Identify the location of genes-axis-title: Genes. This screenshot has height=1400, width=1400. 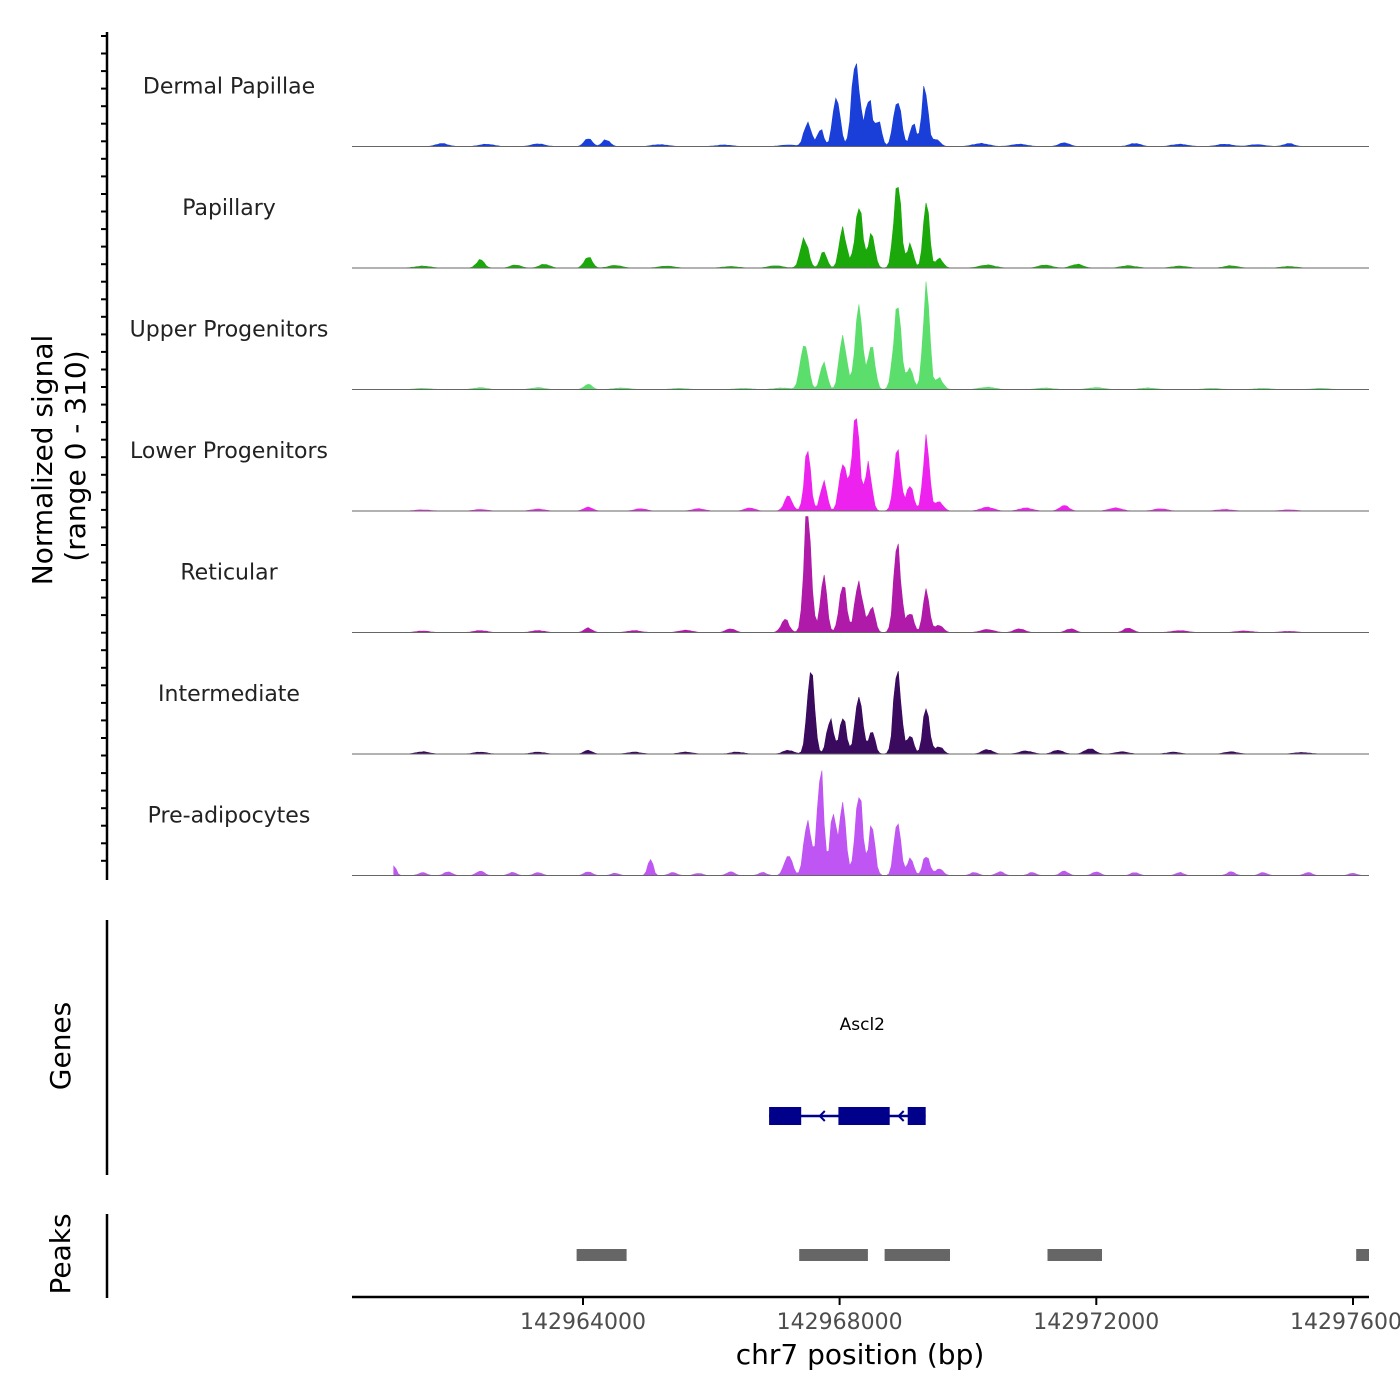
(60, 1046).